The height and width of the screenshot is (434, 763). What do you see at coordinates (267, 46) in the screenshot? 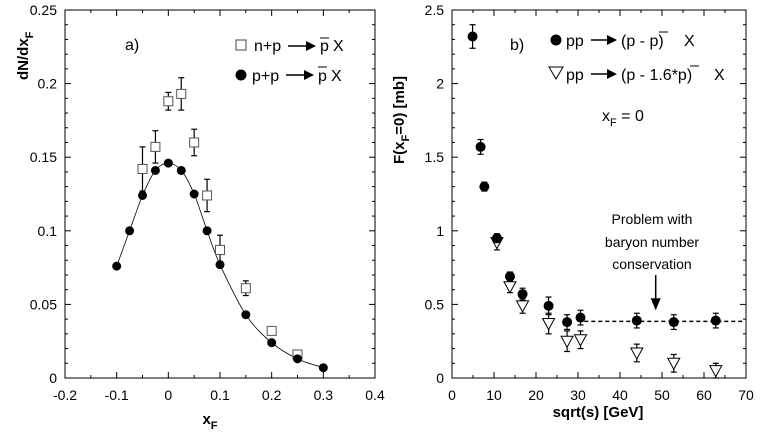
I see `legend-a-1-prefix: n+p` at bounding box center [267, 46].